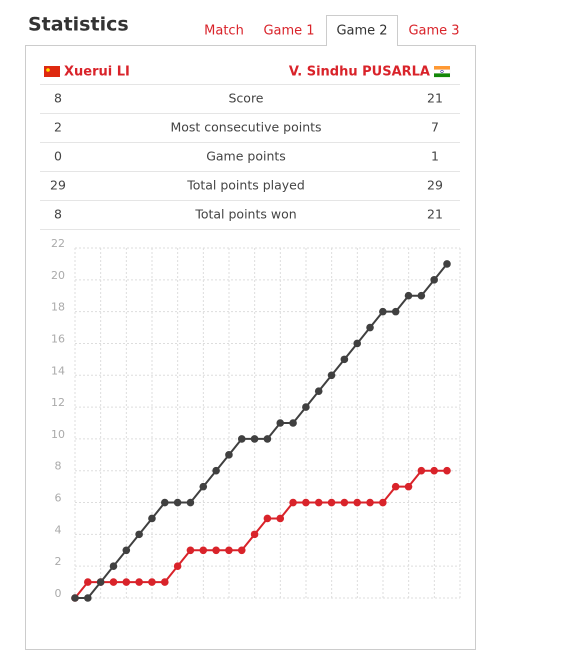  I want to click on tab-active-border, so click(362, 30).